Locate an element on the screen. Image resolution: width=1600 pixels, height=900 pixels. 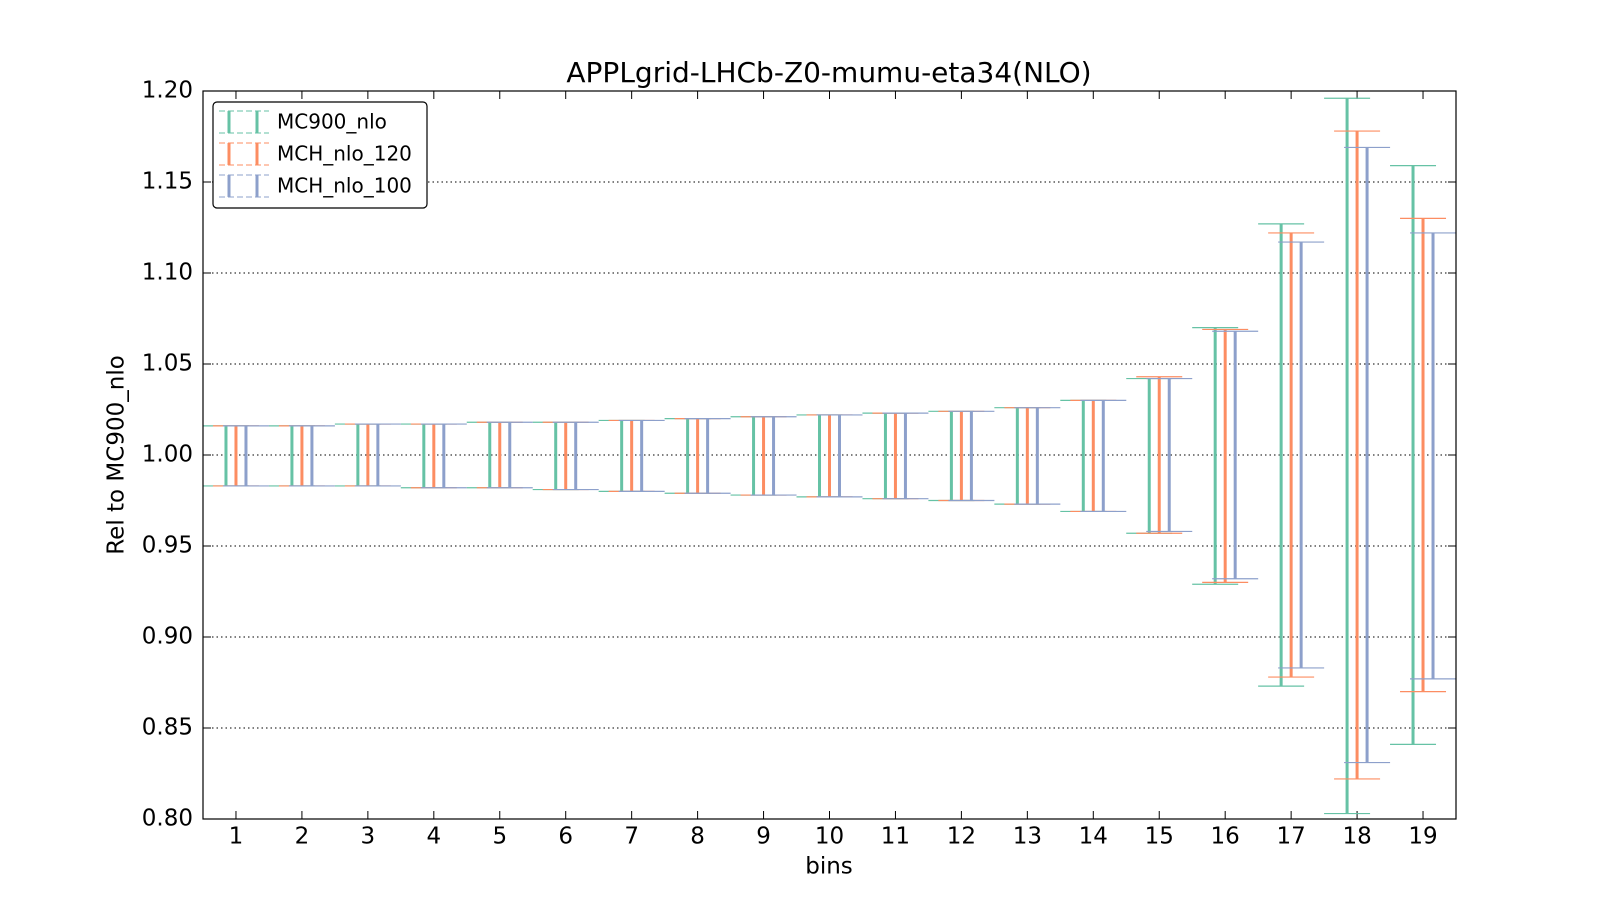
x-tick-label: 6 is located at coordinates (565, 837).